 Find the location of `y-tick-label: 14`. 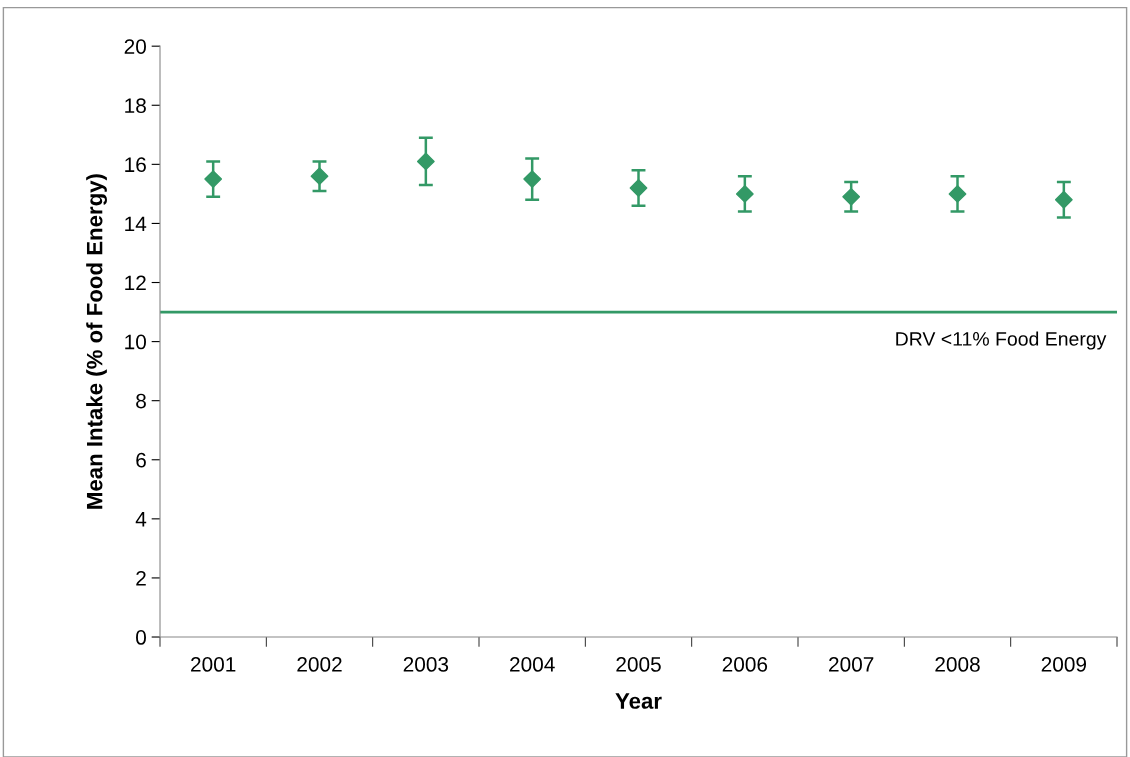

y-tick-label: 14 is located at coordinates (136, 223).